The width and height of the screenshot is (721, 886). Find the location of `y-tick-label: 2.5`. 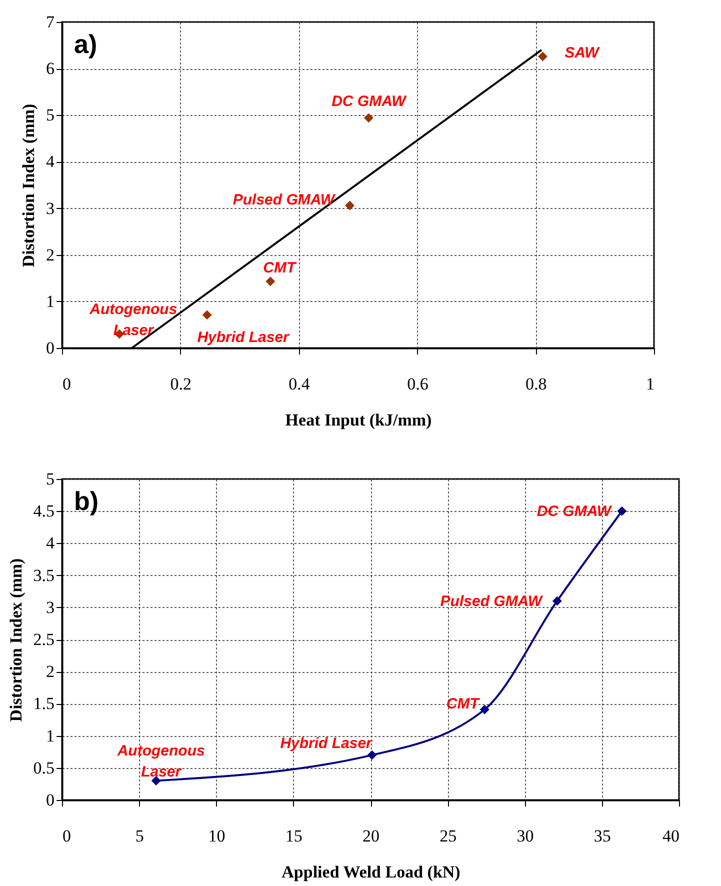

y-tick-label: 2.5 is located at coordinates (43, 639).